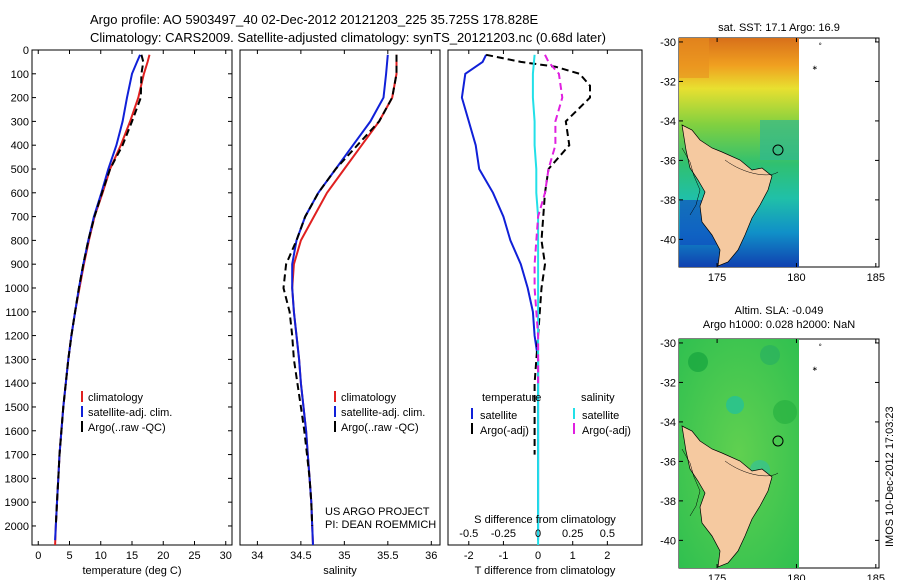 The height and width of the screenshot is (580, 900). I want to click on sla-map-title-line2: Argo h1000: 0.028 h2000: NaN, so click(779, 325).